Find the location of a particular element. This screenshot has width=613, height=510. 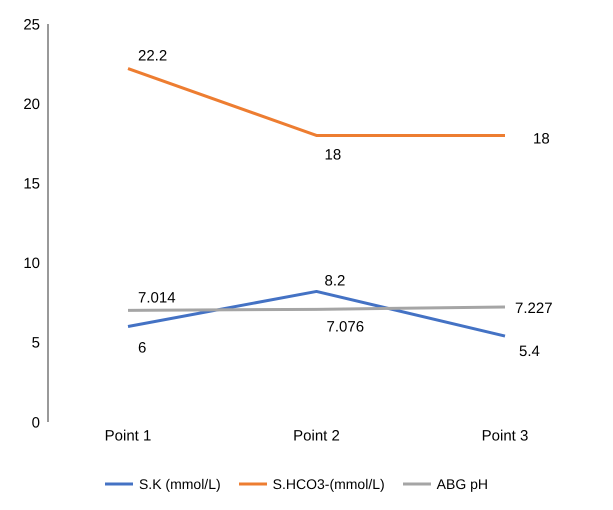

y-tick-label: 25 is located at coordinates (31, 25).